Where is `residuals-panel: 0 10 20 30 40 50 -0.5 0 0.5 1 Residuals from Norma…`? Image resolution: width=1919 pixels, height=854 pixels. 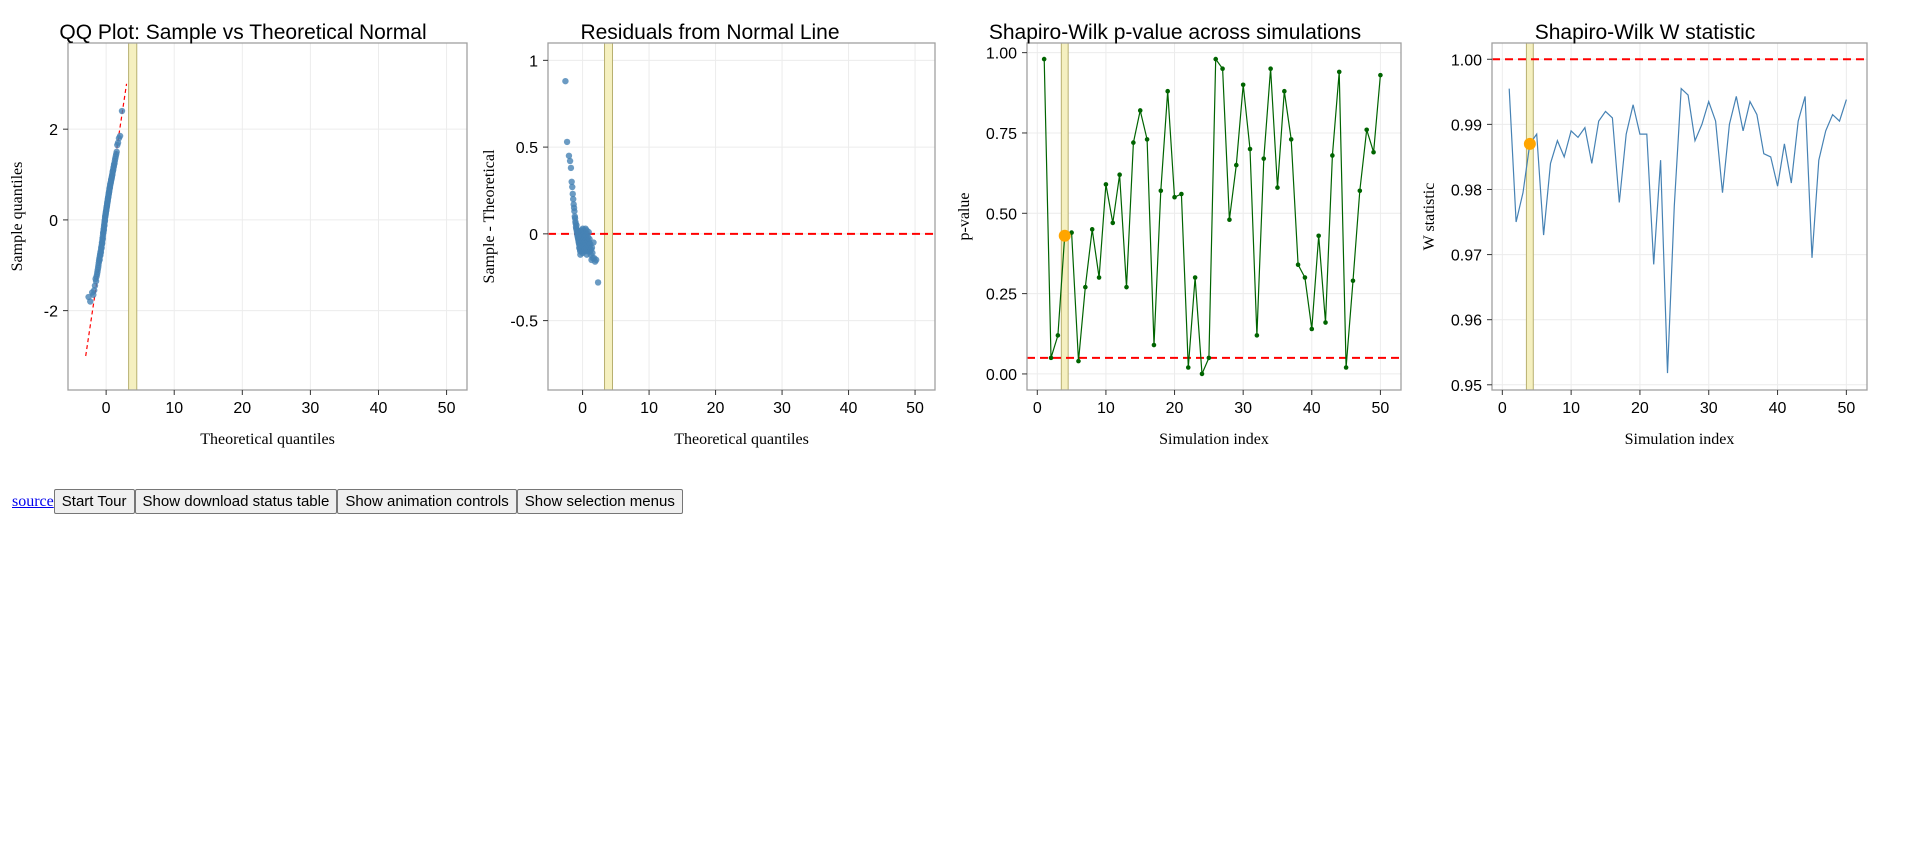 residuals-panel: 0 10 20 30 40 50 -0.5 0 0.5 1 Residuals from Norma… is located at coordinates (708, 234).